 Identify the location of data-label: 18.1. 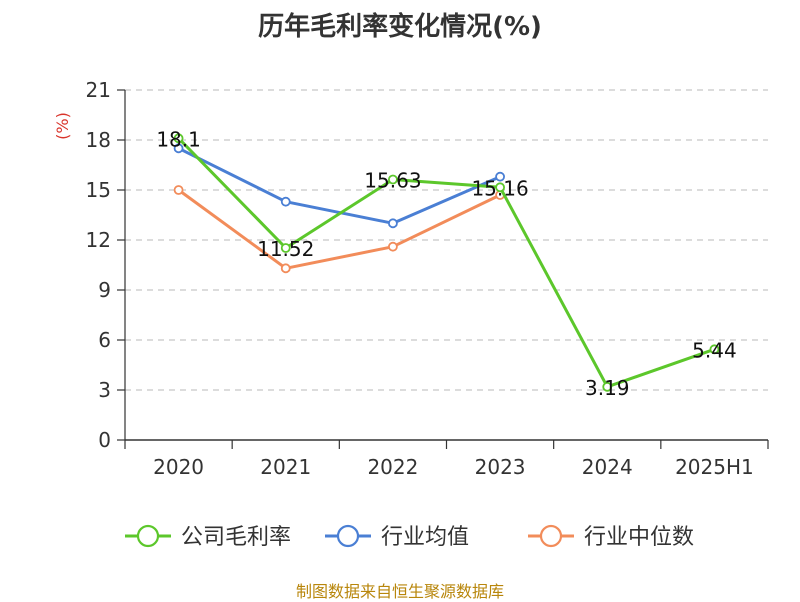
(178, 139).